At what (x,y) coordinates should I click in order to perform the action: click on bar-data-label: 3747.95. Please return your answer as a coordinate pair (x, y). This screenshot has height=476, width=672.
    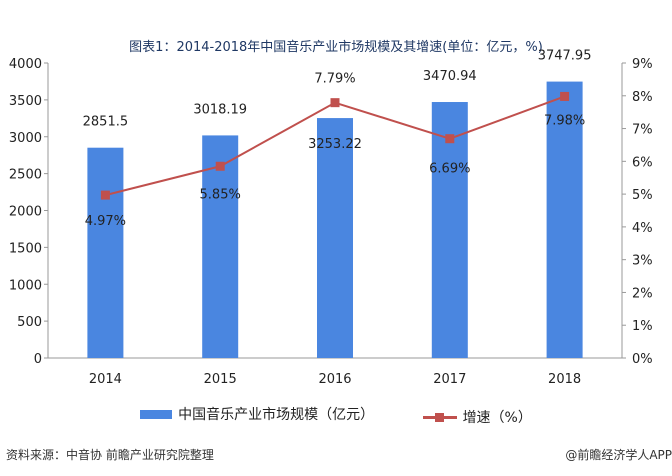
    Looking at the image, I should click on (565, 56).